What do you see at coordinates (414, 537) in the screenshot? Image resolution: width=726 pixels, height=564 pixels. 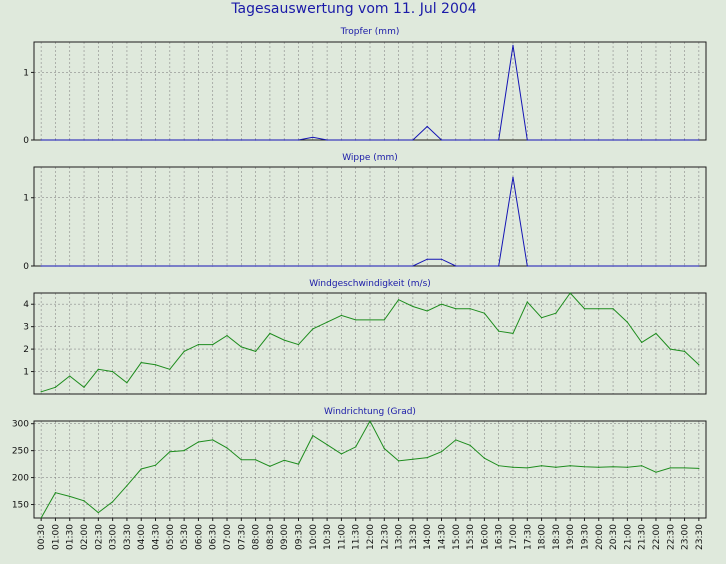 I see `x-tick-label: 13:30` at bounding box center [414, 537].